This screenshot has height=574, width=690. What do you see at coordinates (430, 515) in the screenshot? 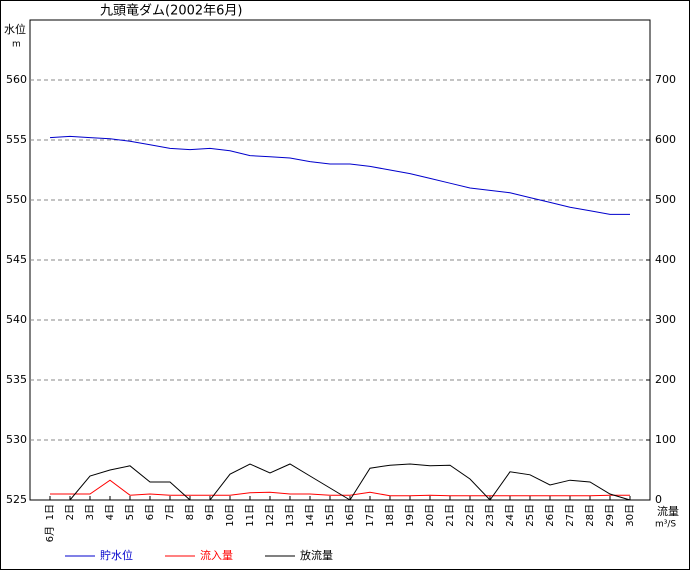
I see `x-tick-label: 20日` at bounding box center [430, 515].